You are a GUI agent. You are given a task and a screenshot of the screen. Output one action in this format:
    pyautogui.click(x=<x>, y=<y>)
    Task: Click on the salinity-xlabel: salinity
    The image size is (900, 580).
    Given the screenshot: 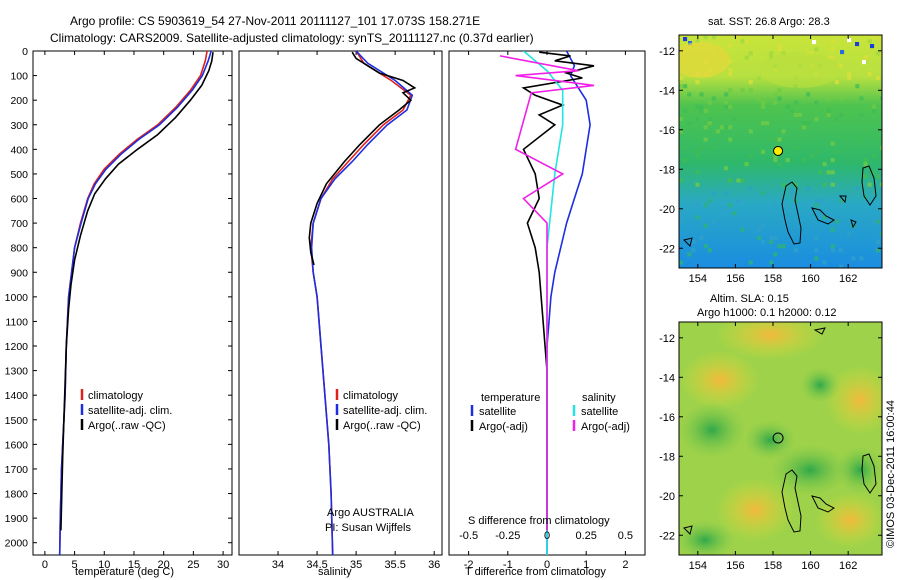 What is the action you would take?
    pyautogui.click(x=335, y=572)
    